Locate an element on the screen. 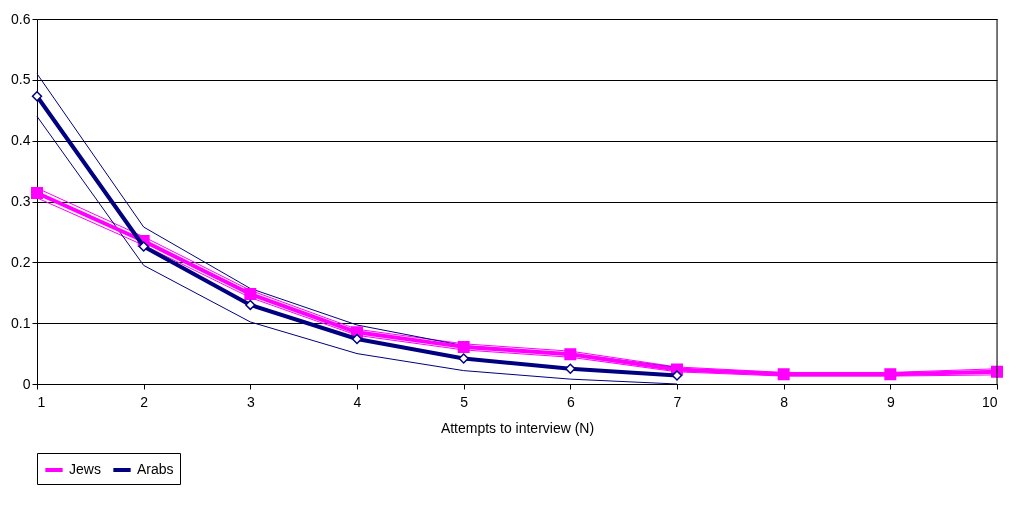 Image resolution: width=1029 pixels, height=516 pixels. legend-label: Arabs is located at coordinates (155, 469).